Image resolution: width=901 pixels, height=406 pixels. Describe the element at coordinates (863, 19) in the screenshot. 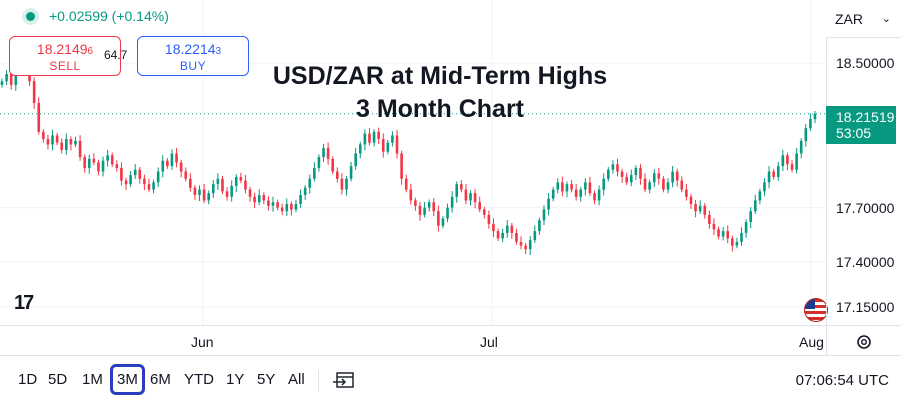

I see `currency-select: ZAR ⌄` at that location.